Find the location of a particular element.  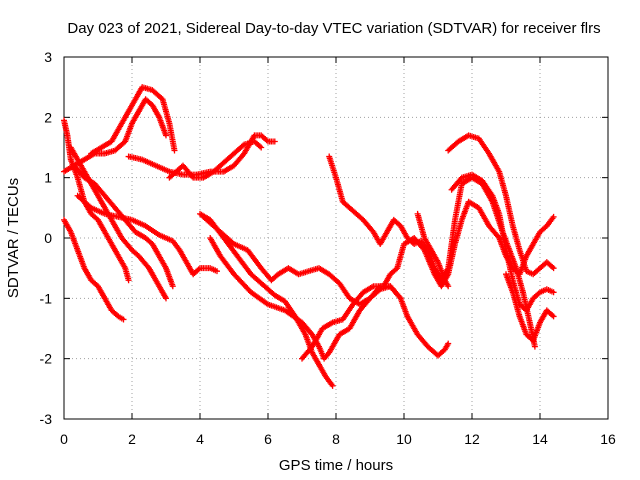

y-tick-label: 3 is located at coordinates (48, 57).